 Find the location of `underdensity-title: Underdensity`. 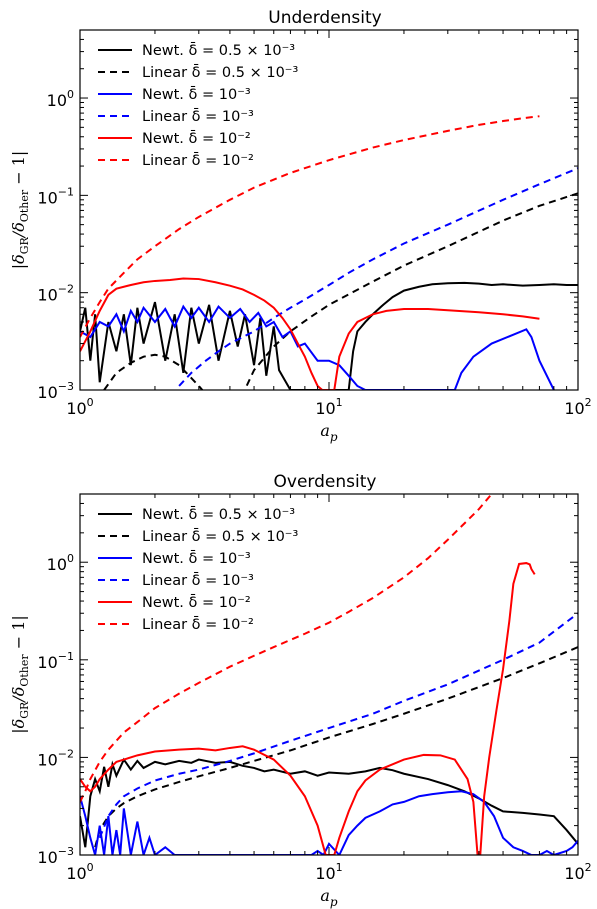

underdensity-title: Underdensity is located at coordinates (325, 18).